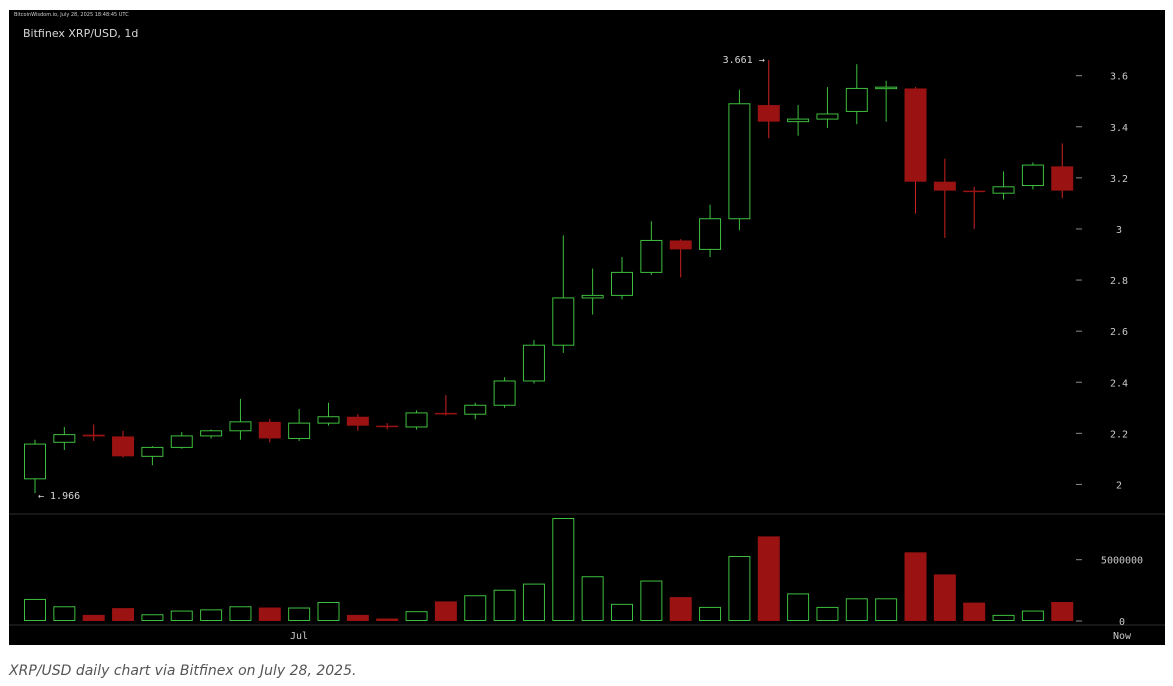  Describe the element at coordinates (1119, 485) in the screenshot. I see `price-tick-label: 2` at that location.